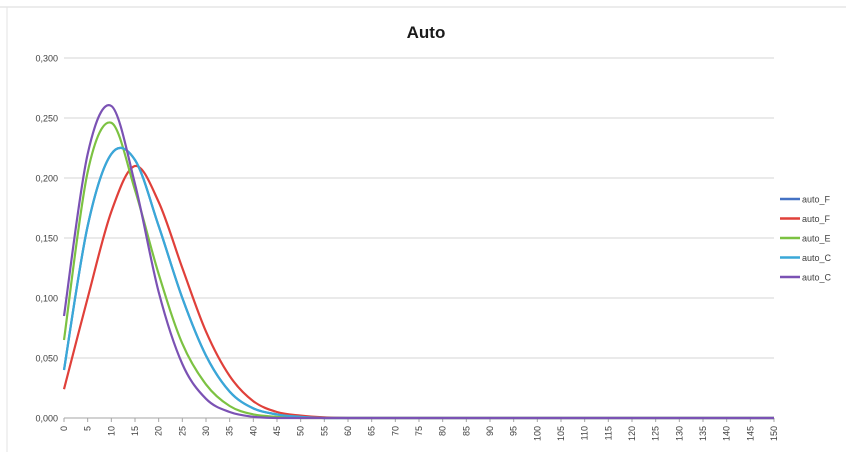 The height and width of the screenshot is (452, 846). What do you see at coordinates (372, 431) in the screenshot?
I see `x-tick-label: 65` at bounding box center [372, 431].